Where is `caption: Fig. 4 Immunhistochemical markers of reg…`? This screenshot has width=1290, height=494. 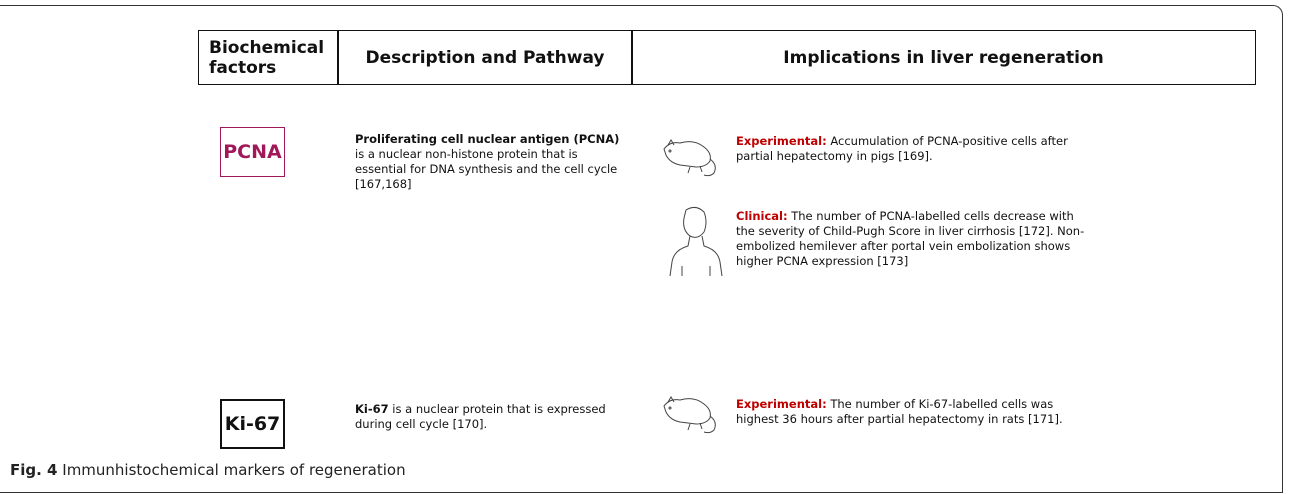
caption: Fig. 4 Immunhistochemical markers of reg… is located at coordinates (208, 470).